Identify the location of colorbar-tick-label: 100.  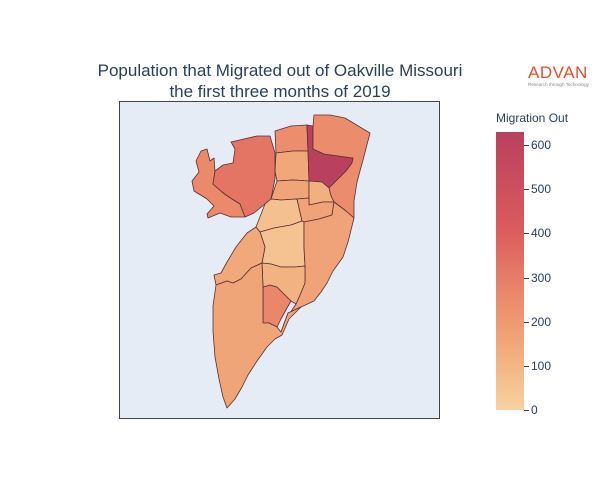
(541, 365).